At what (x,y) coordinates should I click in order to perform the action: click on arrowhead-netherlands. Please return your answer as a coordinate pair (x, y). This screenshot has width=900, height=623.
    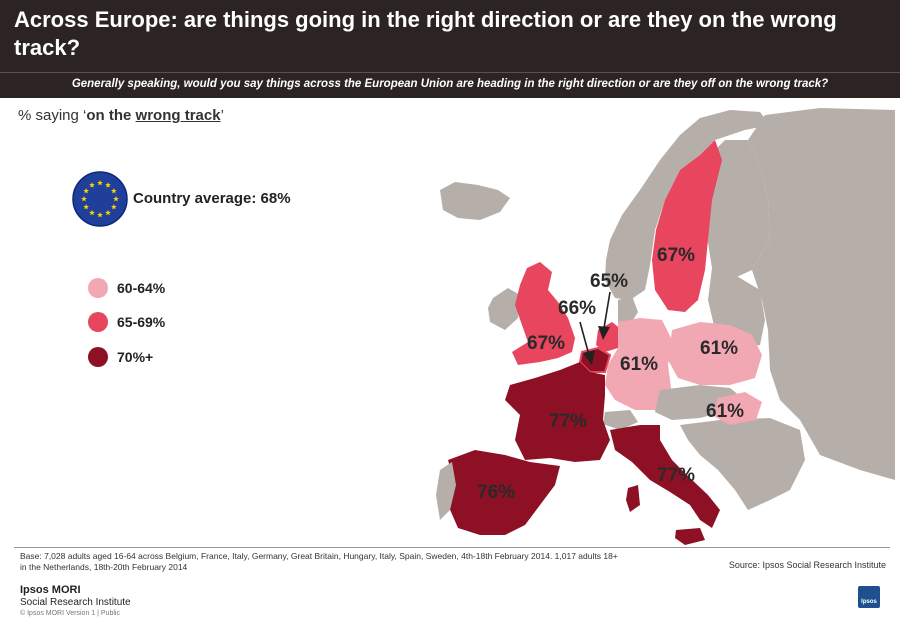
    Looking at the image, I should click on (604, 333).